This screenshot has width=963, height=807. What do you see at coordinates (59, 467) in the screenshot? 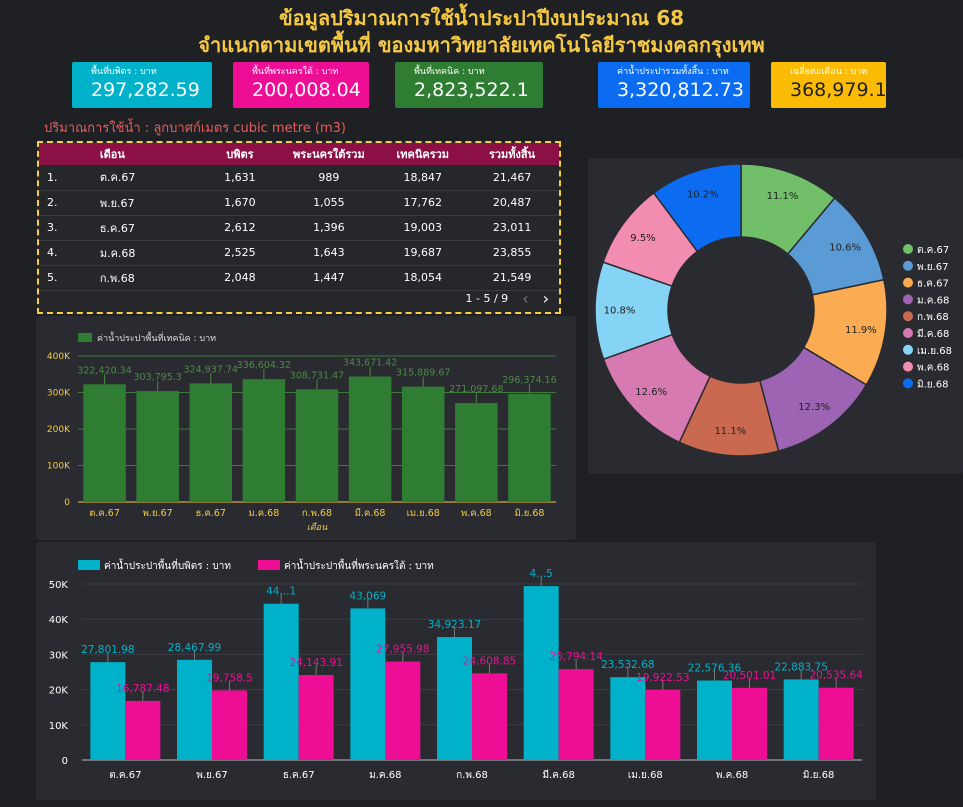
I see `y-tick-label: 100K` at bounding box center [59, 467].